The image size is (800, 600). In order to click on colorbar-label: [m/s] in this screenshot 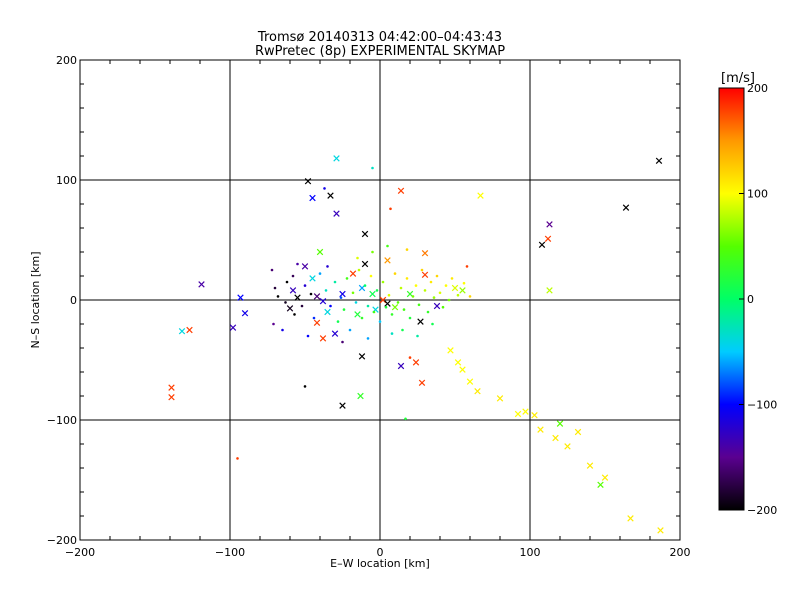, I will do `click(738, 78)`.